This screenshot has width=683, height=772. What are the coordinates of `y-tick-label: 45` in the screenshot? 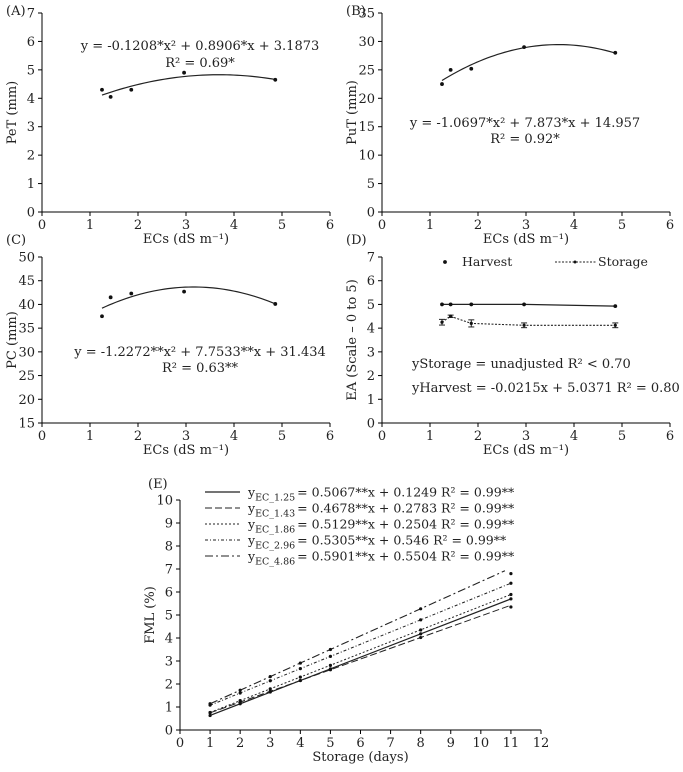 It's located at (26, 281).